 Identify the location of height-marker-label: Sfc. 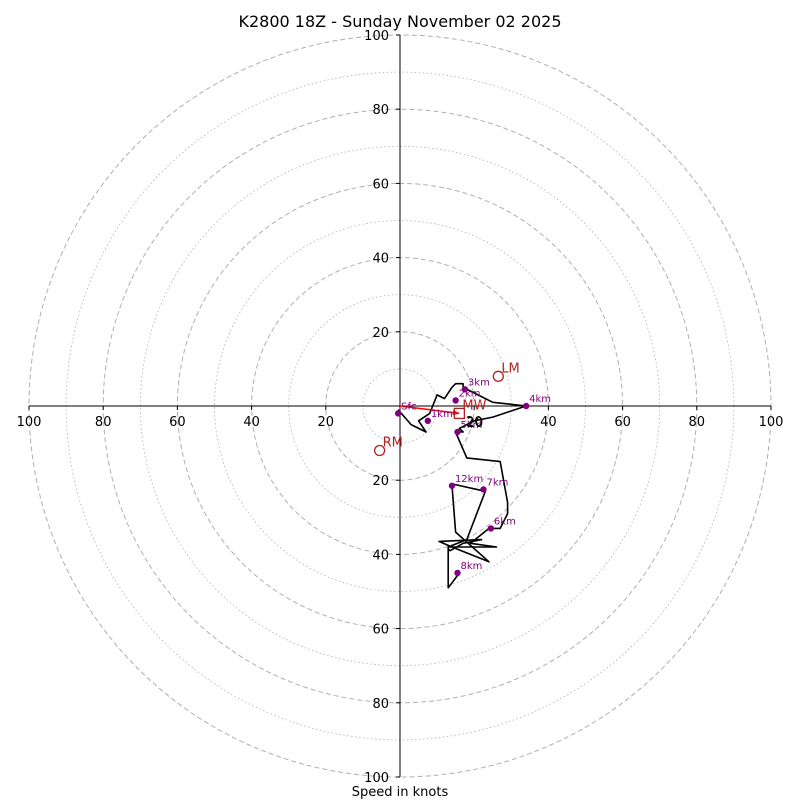
(408, 406).